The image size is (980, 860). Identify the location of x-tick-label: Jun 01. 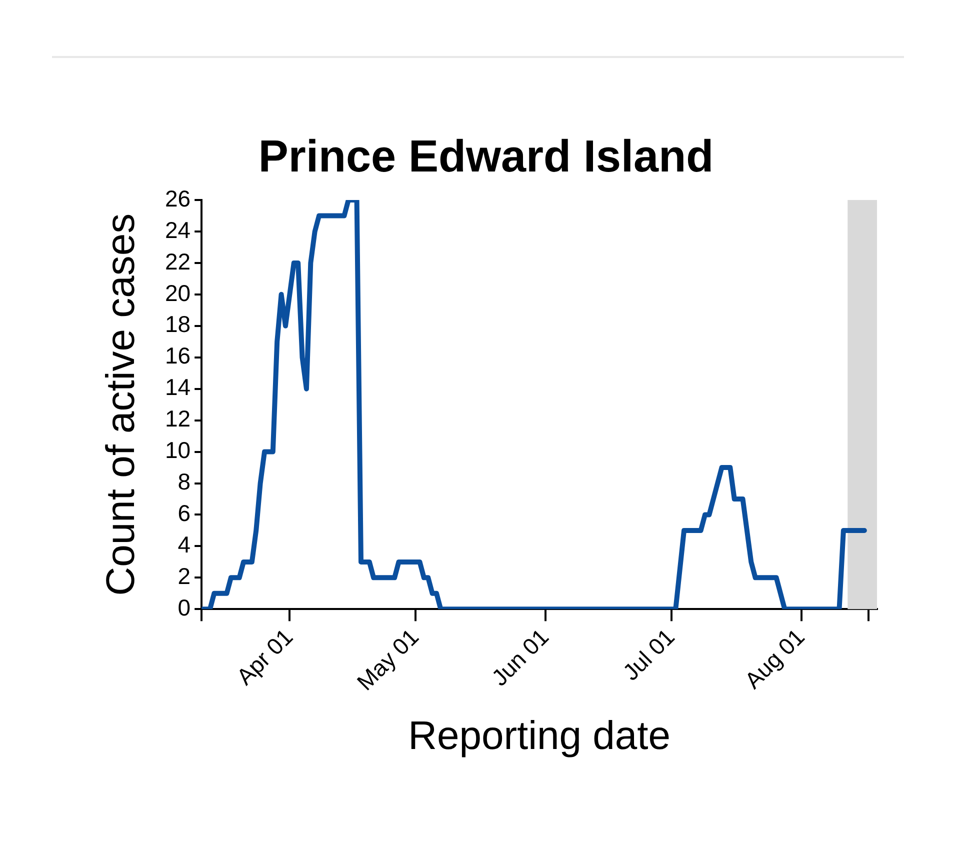
(520, 657).